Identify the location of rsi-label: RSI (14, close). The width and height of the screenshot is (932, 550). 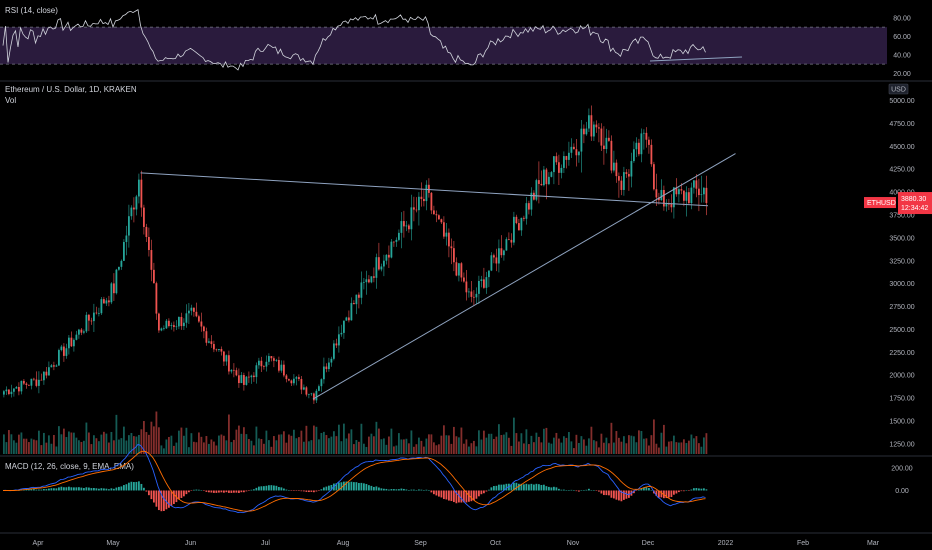
(31, 10).